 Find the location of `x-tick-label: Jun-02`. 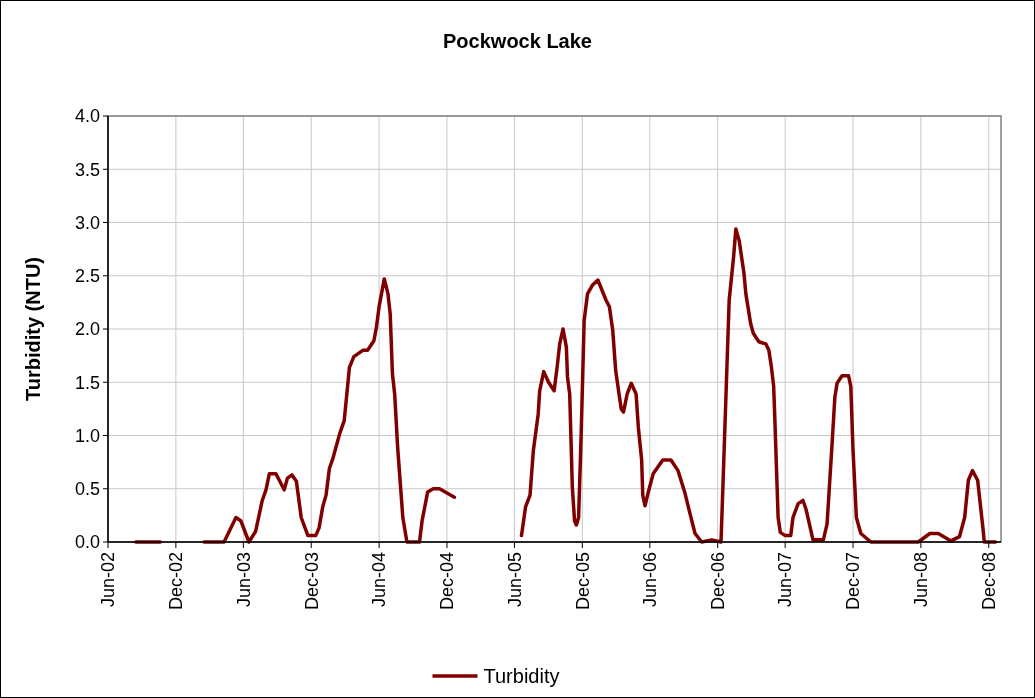

x-tick-label: Jun-02 is located at coordinates (108, 580).